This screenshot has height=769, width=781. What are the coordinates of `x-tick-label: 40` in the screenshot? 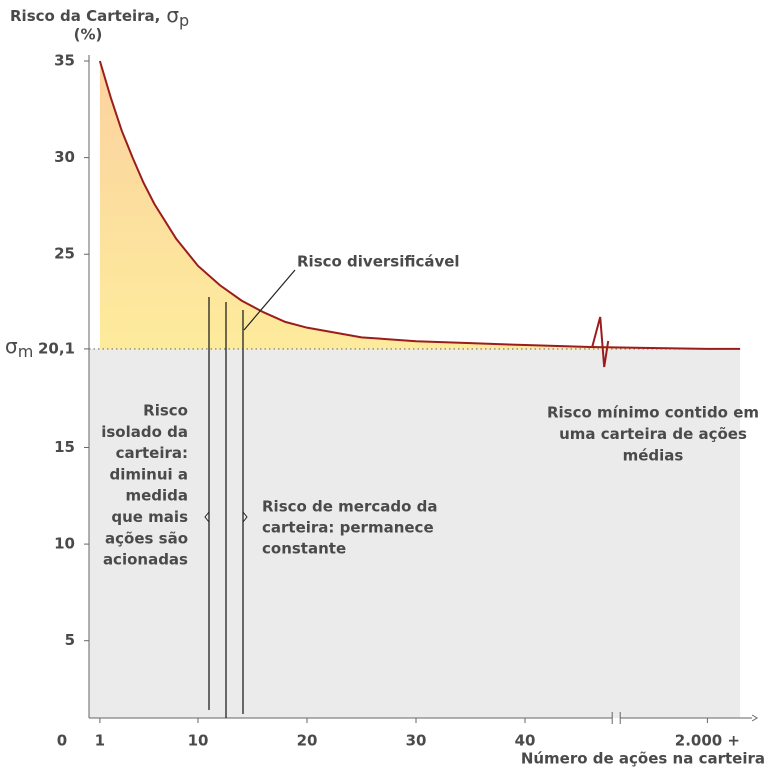 It's located at (525, 741).